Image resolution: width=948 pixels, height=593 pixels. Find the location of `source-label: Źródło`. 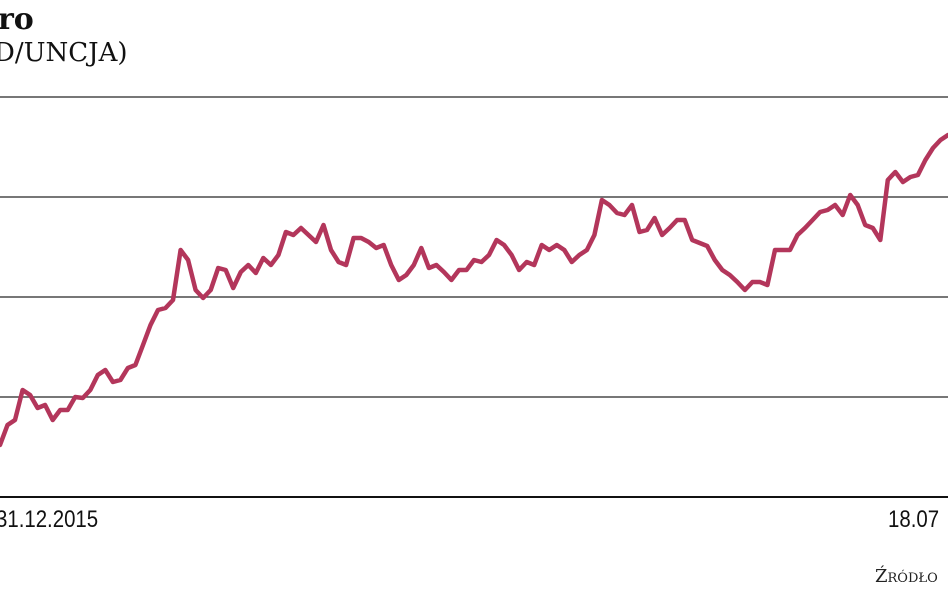

source-label: Źródło is located at coordinates (906, 576).